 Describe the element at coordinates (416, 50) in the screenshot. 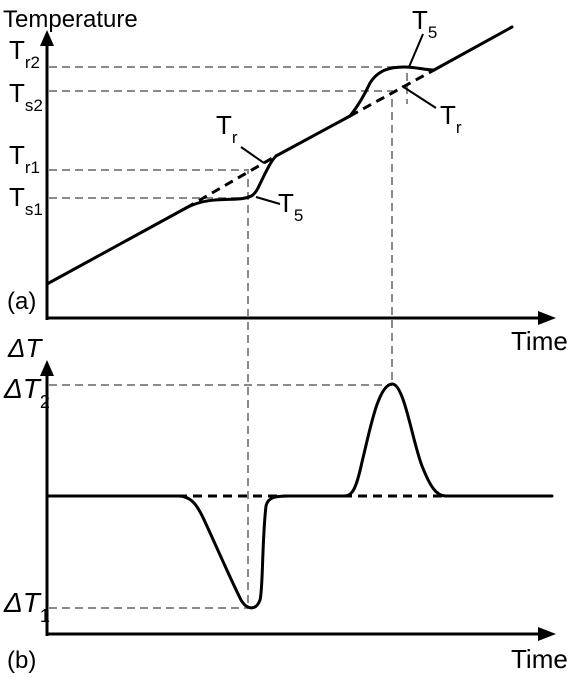

I see `leader-ts-second` at that location.